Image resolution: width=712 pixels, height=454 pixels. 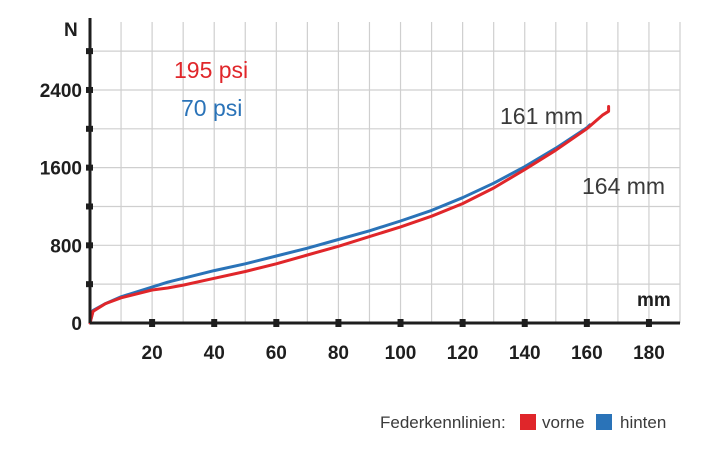 What do you see at coordinates (152, 353) in the screenshot?
I see `x-tick-label: 20` at bounding box center [152, 353].